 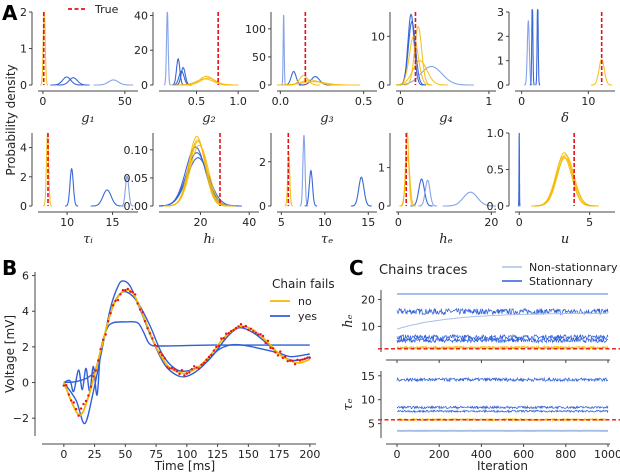 What do you see at coordinates (209, 239) in the screenshot?
I see `x-axis-label: hᵢ` at bounding box center [209, 239].